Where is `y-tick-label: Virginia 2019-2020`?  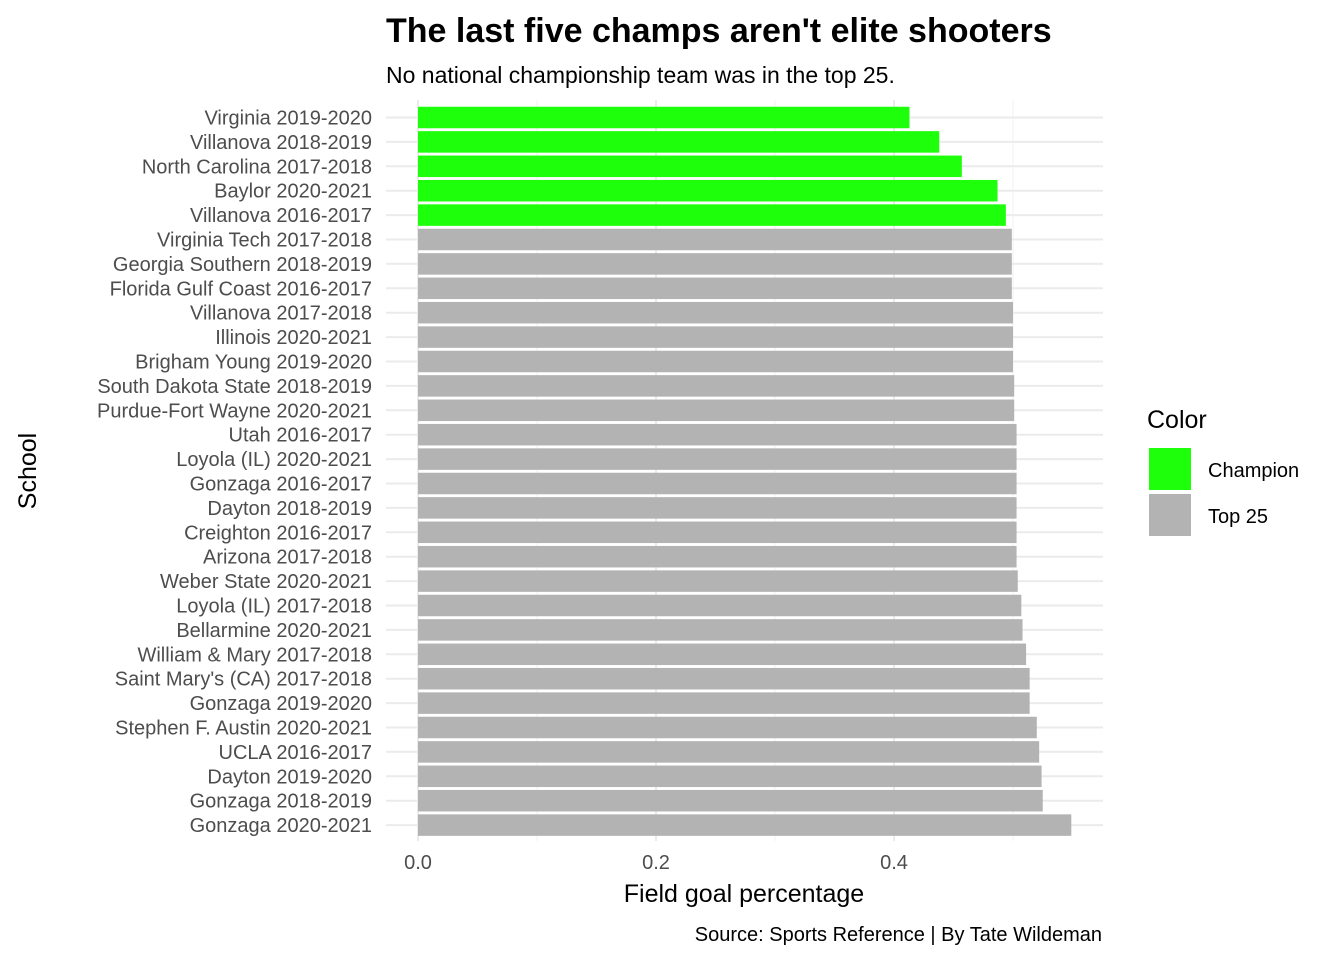
y-tick-label: Virginia 2019-2020 is located at coordinates (288, 119).